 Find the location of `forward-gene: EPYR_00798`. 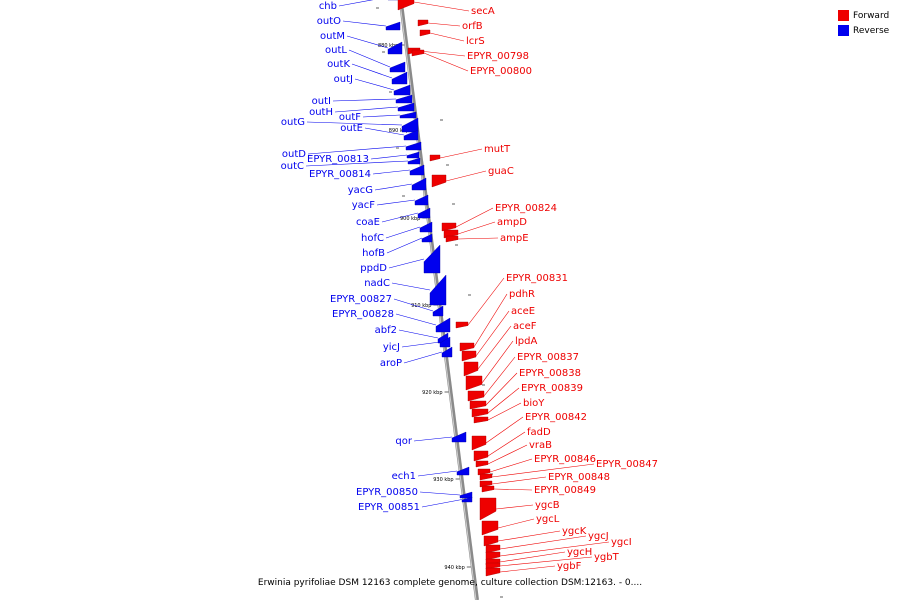

forward-gene: EPYR_00798 is located at coordinates (468, 54).